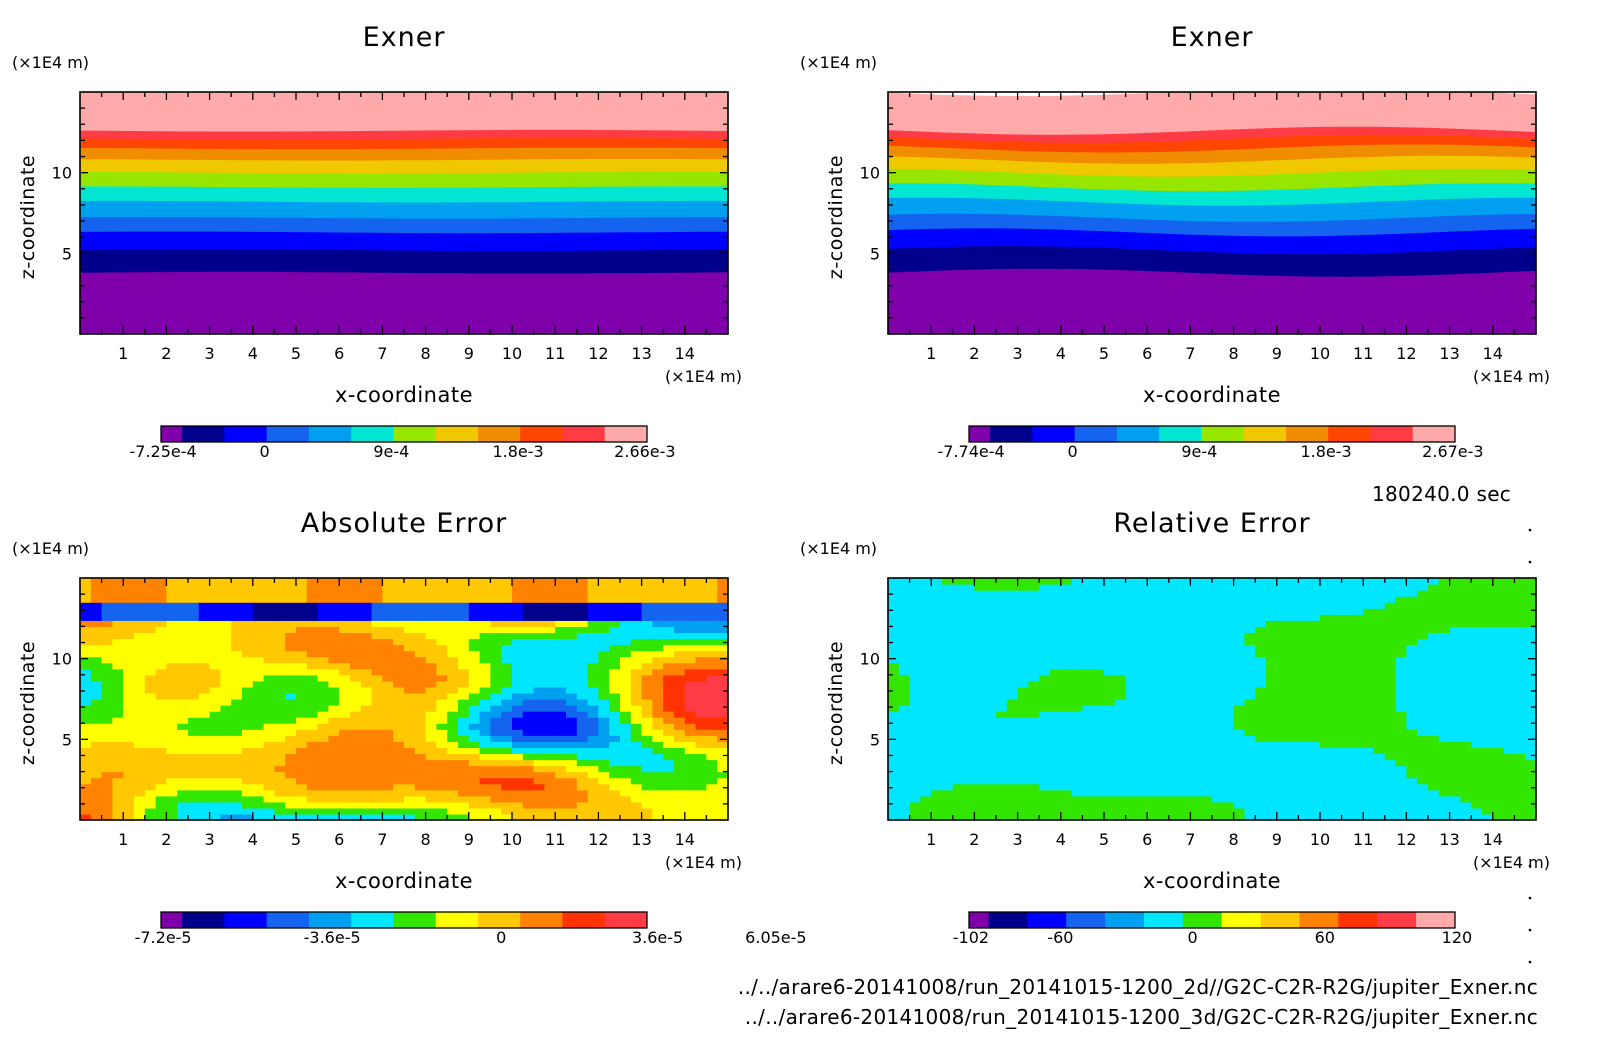 The width and height of the screenshot is (1604, 1054). What do you see at coordinates (971, 937) in the screenshot?
I see `colorbar-label: -102` at bounding box center [971, 937].